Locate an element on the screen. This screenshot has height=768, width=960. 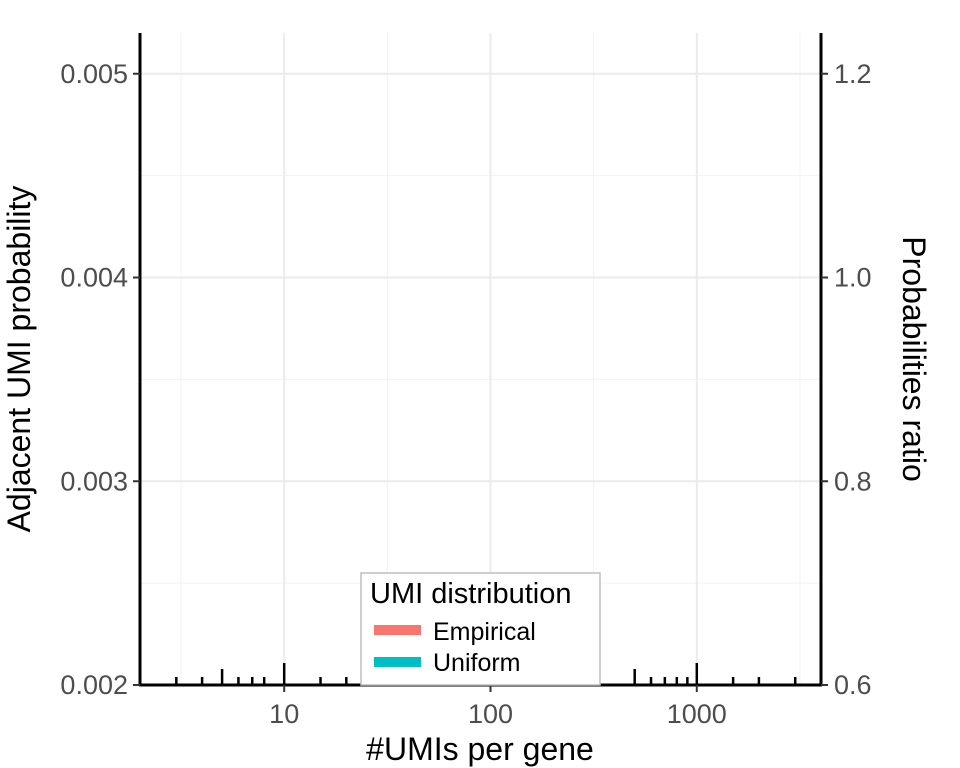
legend-label-uniform: Uniform is located at coordinates (477, 663).